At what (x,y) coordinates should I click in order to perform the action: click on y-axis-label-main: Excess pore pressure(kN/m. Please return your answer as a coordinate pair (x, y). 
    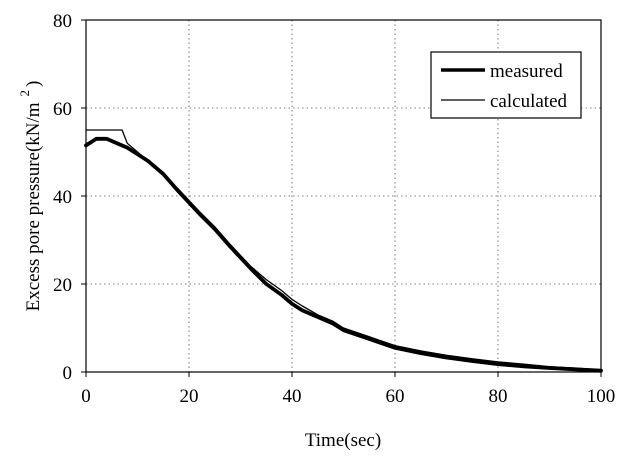
    Looking at the image, I should click on (33, 206).